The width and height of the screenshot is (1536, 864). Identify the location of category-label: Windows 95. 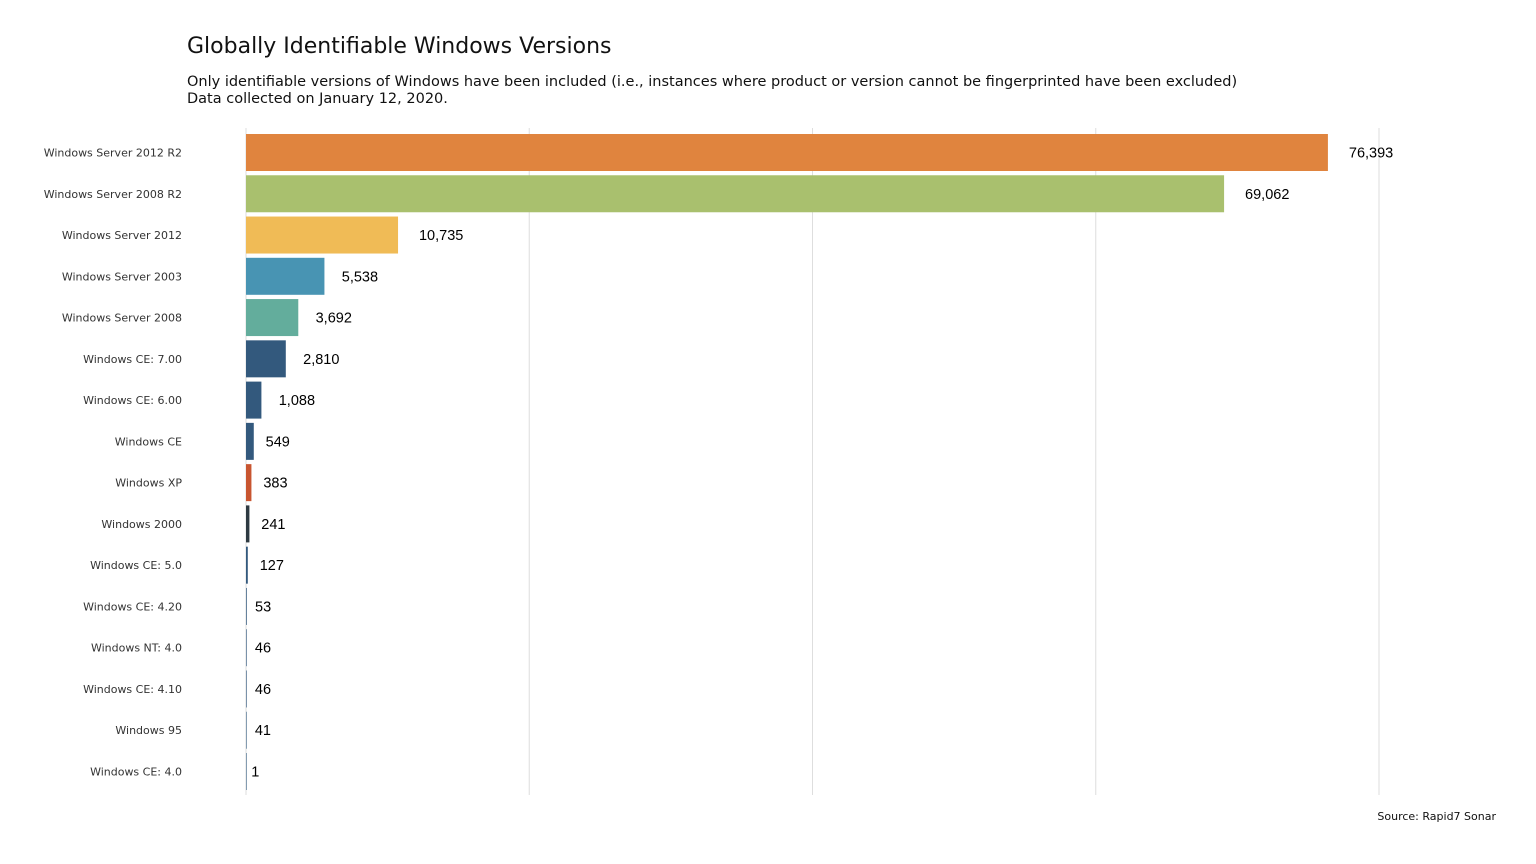
(148, 730).